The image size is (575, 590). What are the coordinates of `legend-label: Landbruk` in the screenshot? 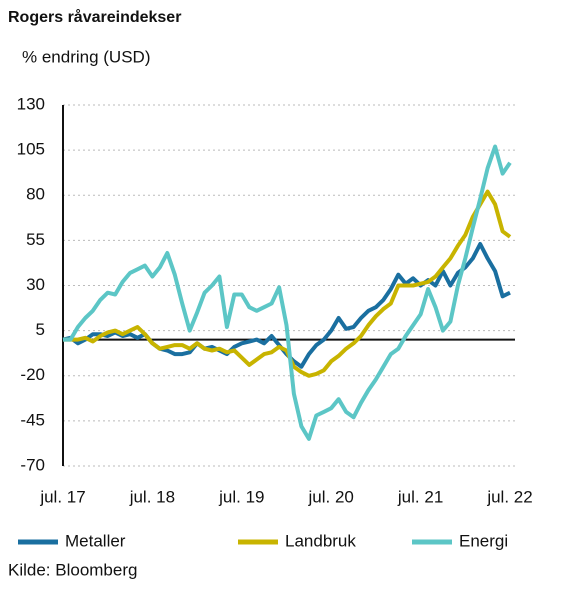 It's located at (320, 540).